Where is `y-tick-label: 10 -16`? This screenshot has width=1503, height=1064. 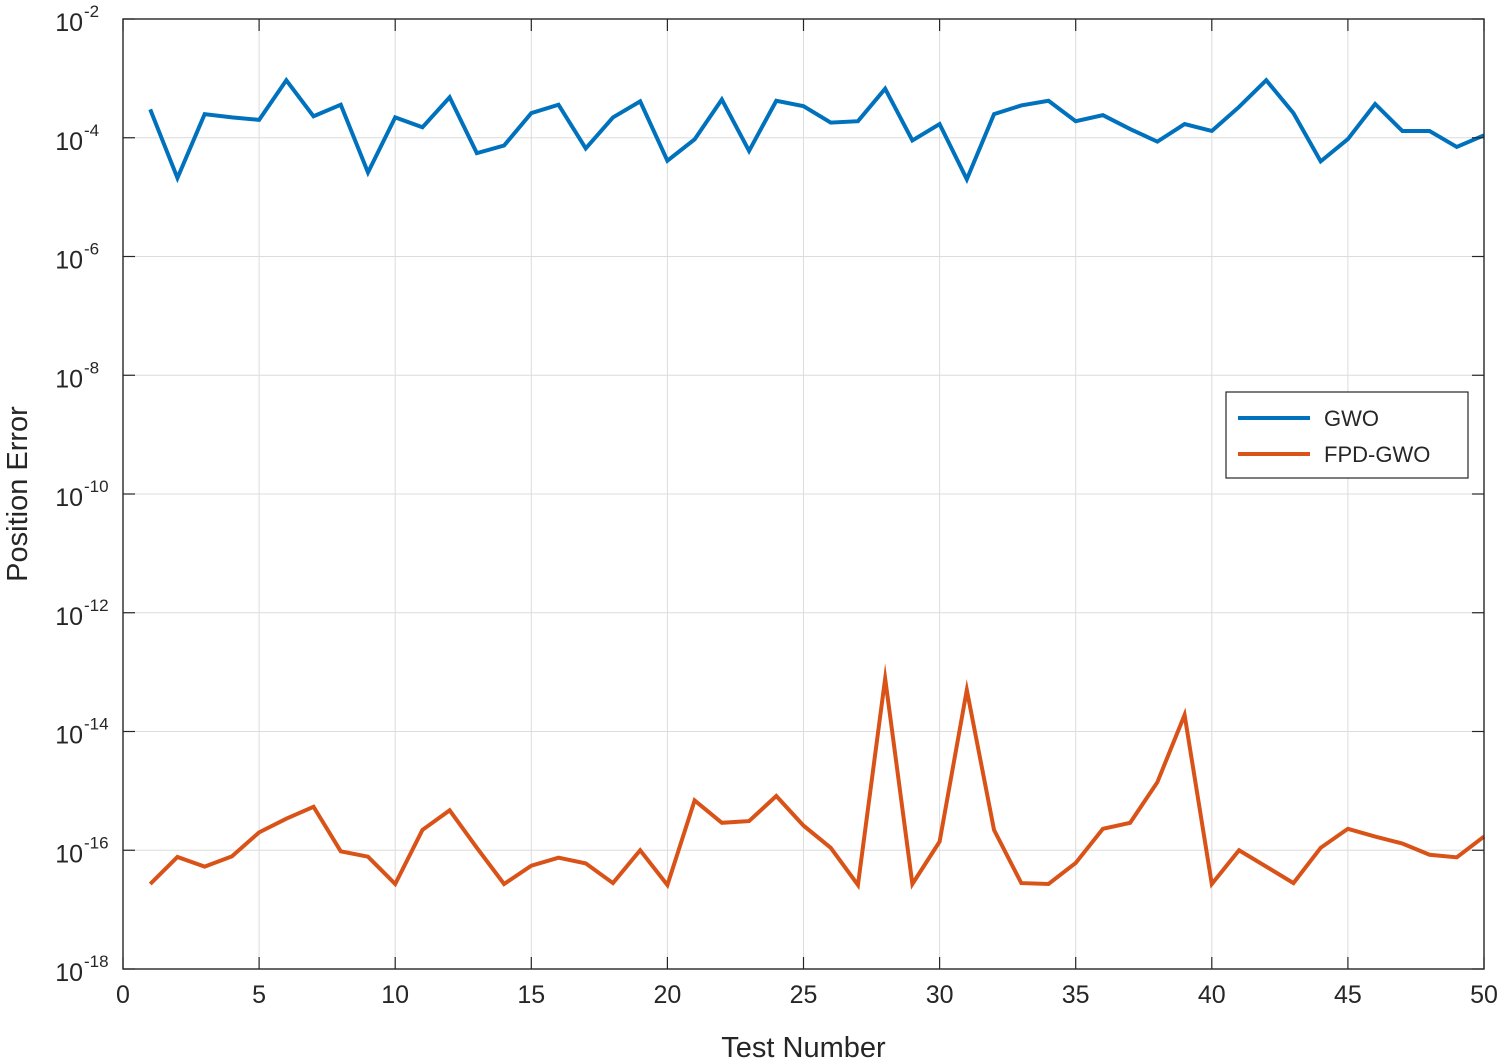 y-tick-label: 10 -16 is located at coordinates (81, 850).